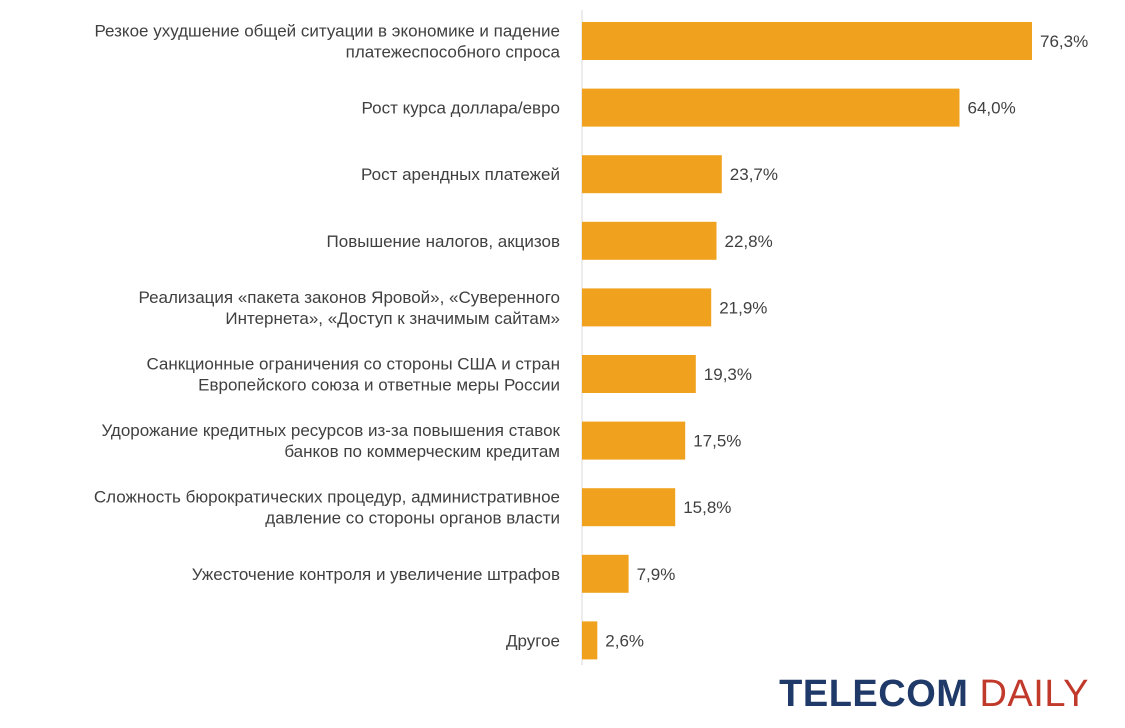 The image size is (1125, 728). I want to click on category-label-3: Повышение налогов, акцизов, so click(443, 241).